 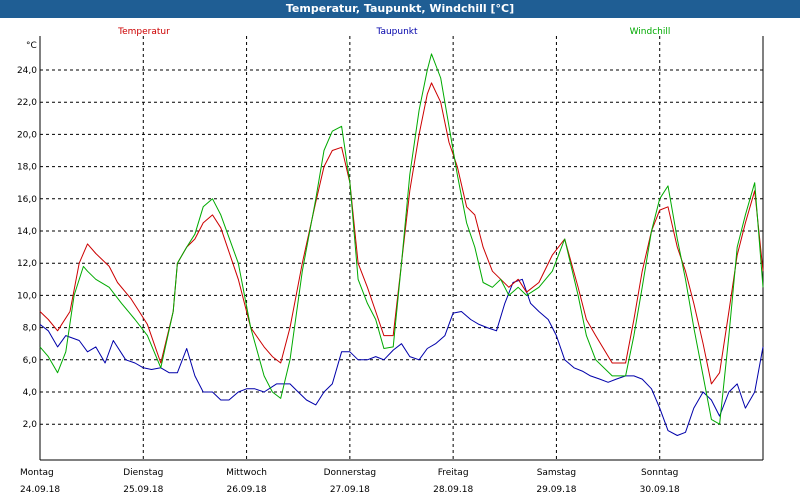 What do you see at coordinates (27, 168) in the screenshot?
I see `y-tick-label: 18,0` at bounding box center [27, 168].